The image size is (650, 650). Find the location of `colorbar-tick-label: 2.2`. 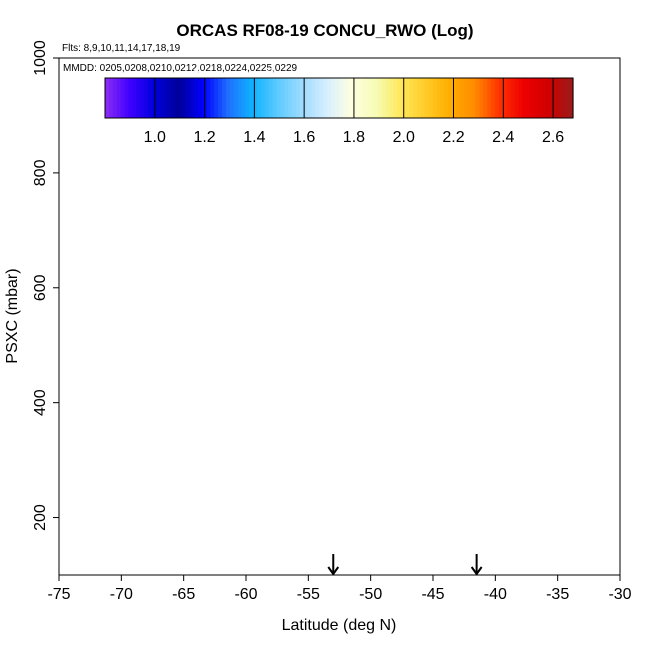

colorbar-tick-label: 2.2 is located at coordinates (453, 137).